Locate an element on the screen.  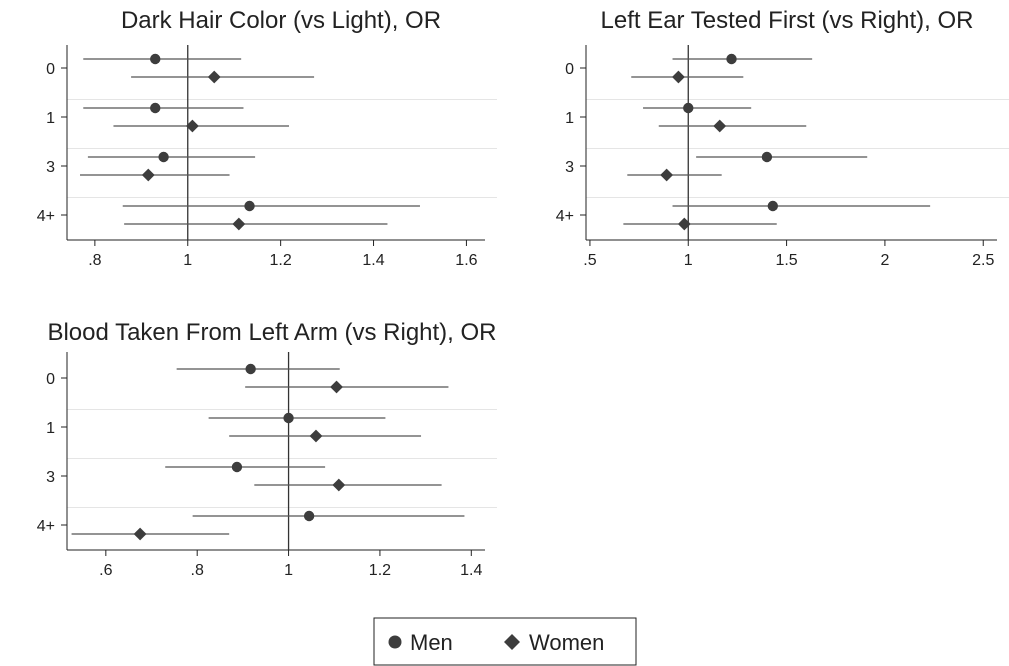
legend-women-label: Women is located at coordinates (566, 642).